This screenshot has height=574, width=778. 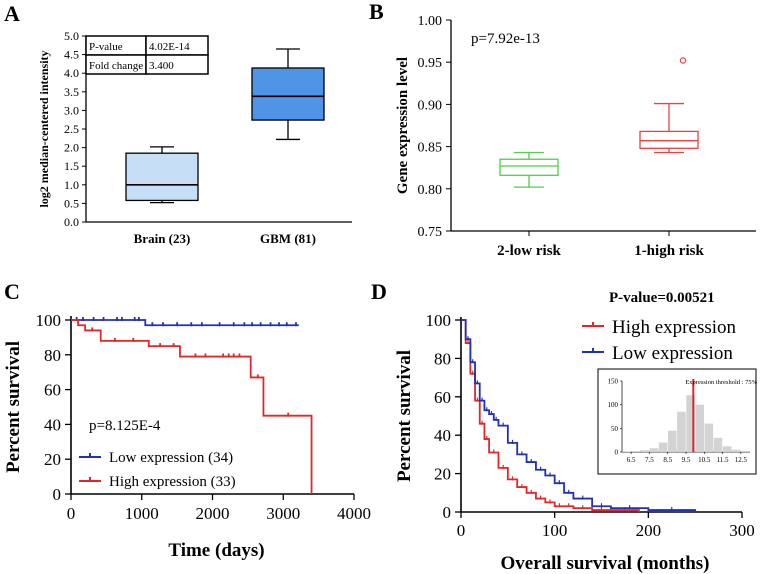 I want to click on y-tick-label: 0.5, so click(x=71, y=203).